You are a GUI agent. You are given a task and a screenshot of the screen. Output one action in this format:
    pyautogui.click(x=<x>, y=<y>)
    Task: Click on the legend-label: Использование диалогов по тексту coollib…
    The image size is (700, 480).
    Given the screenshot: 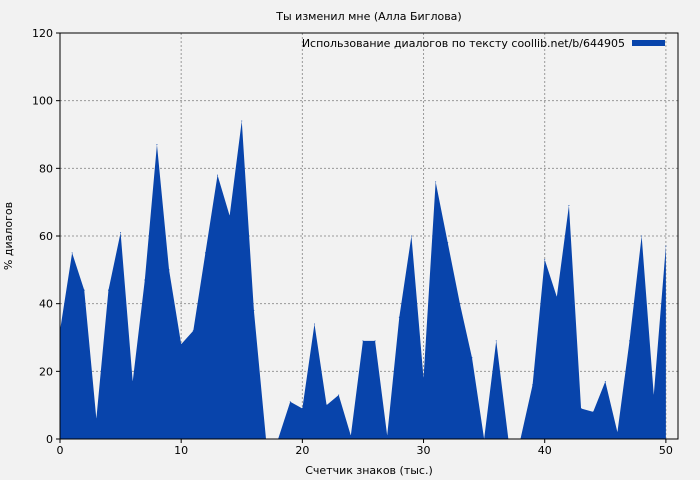 What is the action you would take?
    pyautogui.click(x=463, y=43)
    